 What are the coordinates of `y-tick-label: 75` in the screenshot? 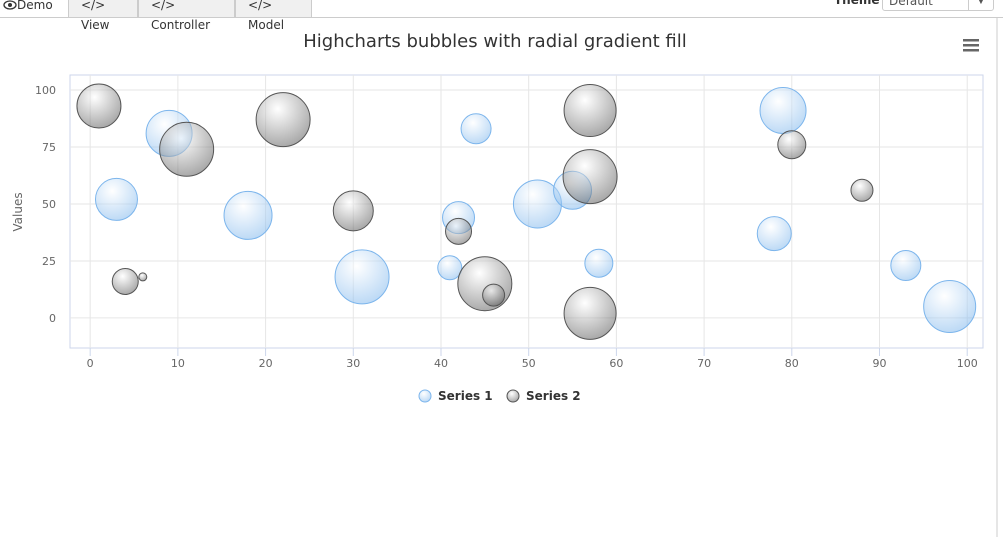 It's located at (49, 147).